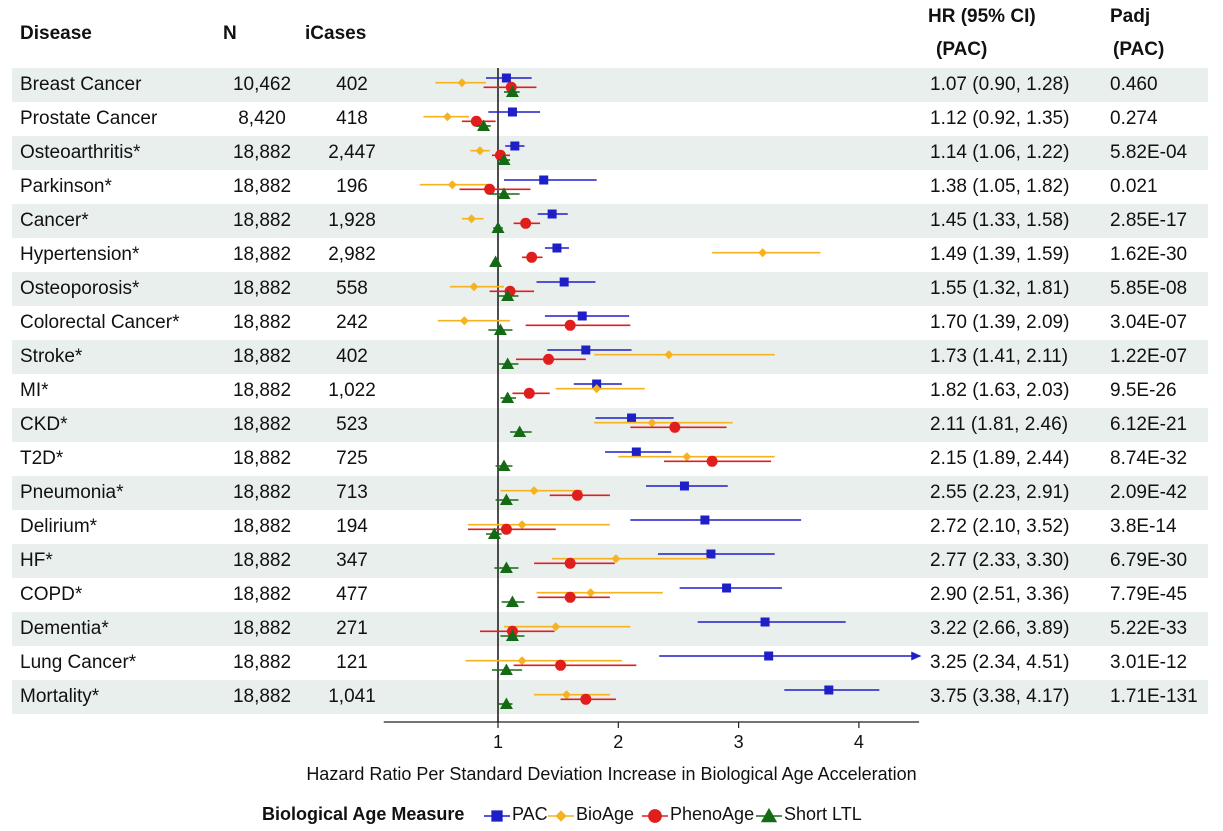 Image resolution: width=1223 pixels, height=831 pixels. I want to click on hr-ci-value: 1.07 (0.90, 1.28), so click(1000, 84).